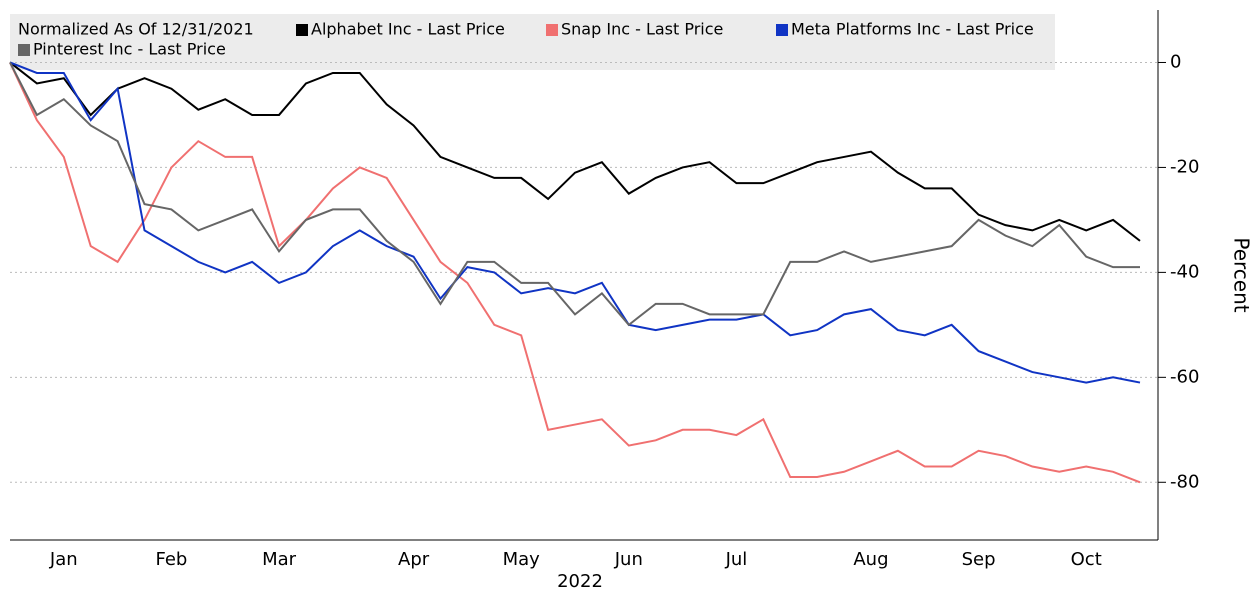 Image resolution: width=1259 pixels, height=596 pixels. What do you see at coordinates (736, 559) in the screenshot?
I see `x-tick-label: Jul` at bounding box center [736, 559].